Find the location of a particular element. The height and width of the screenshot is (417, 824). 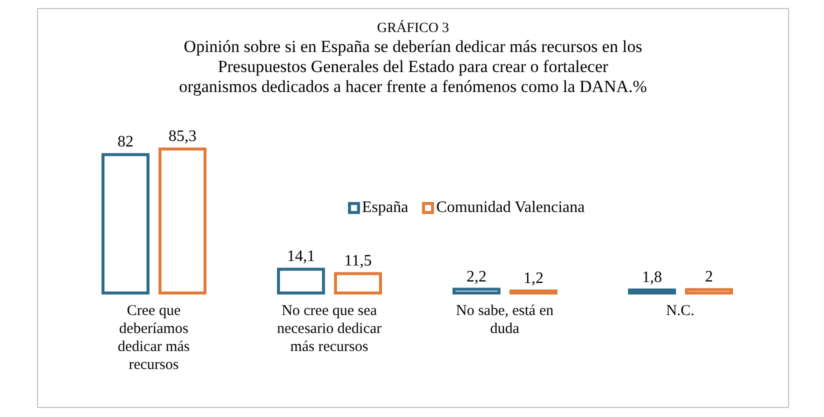

data-label: 1,2 is located at coordinates (534, 278).